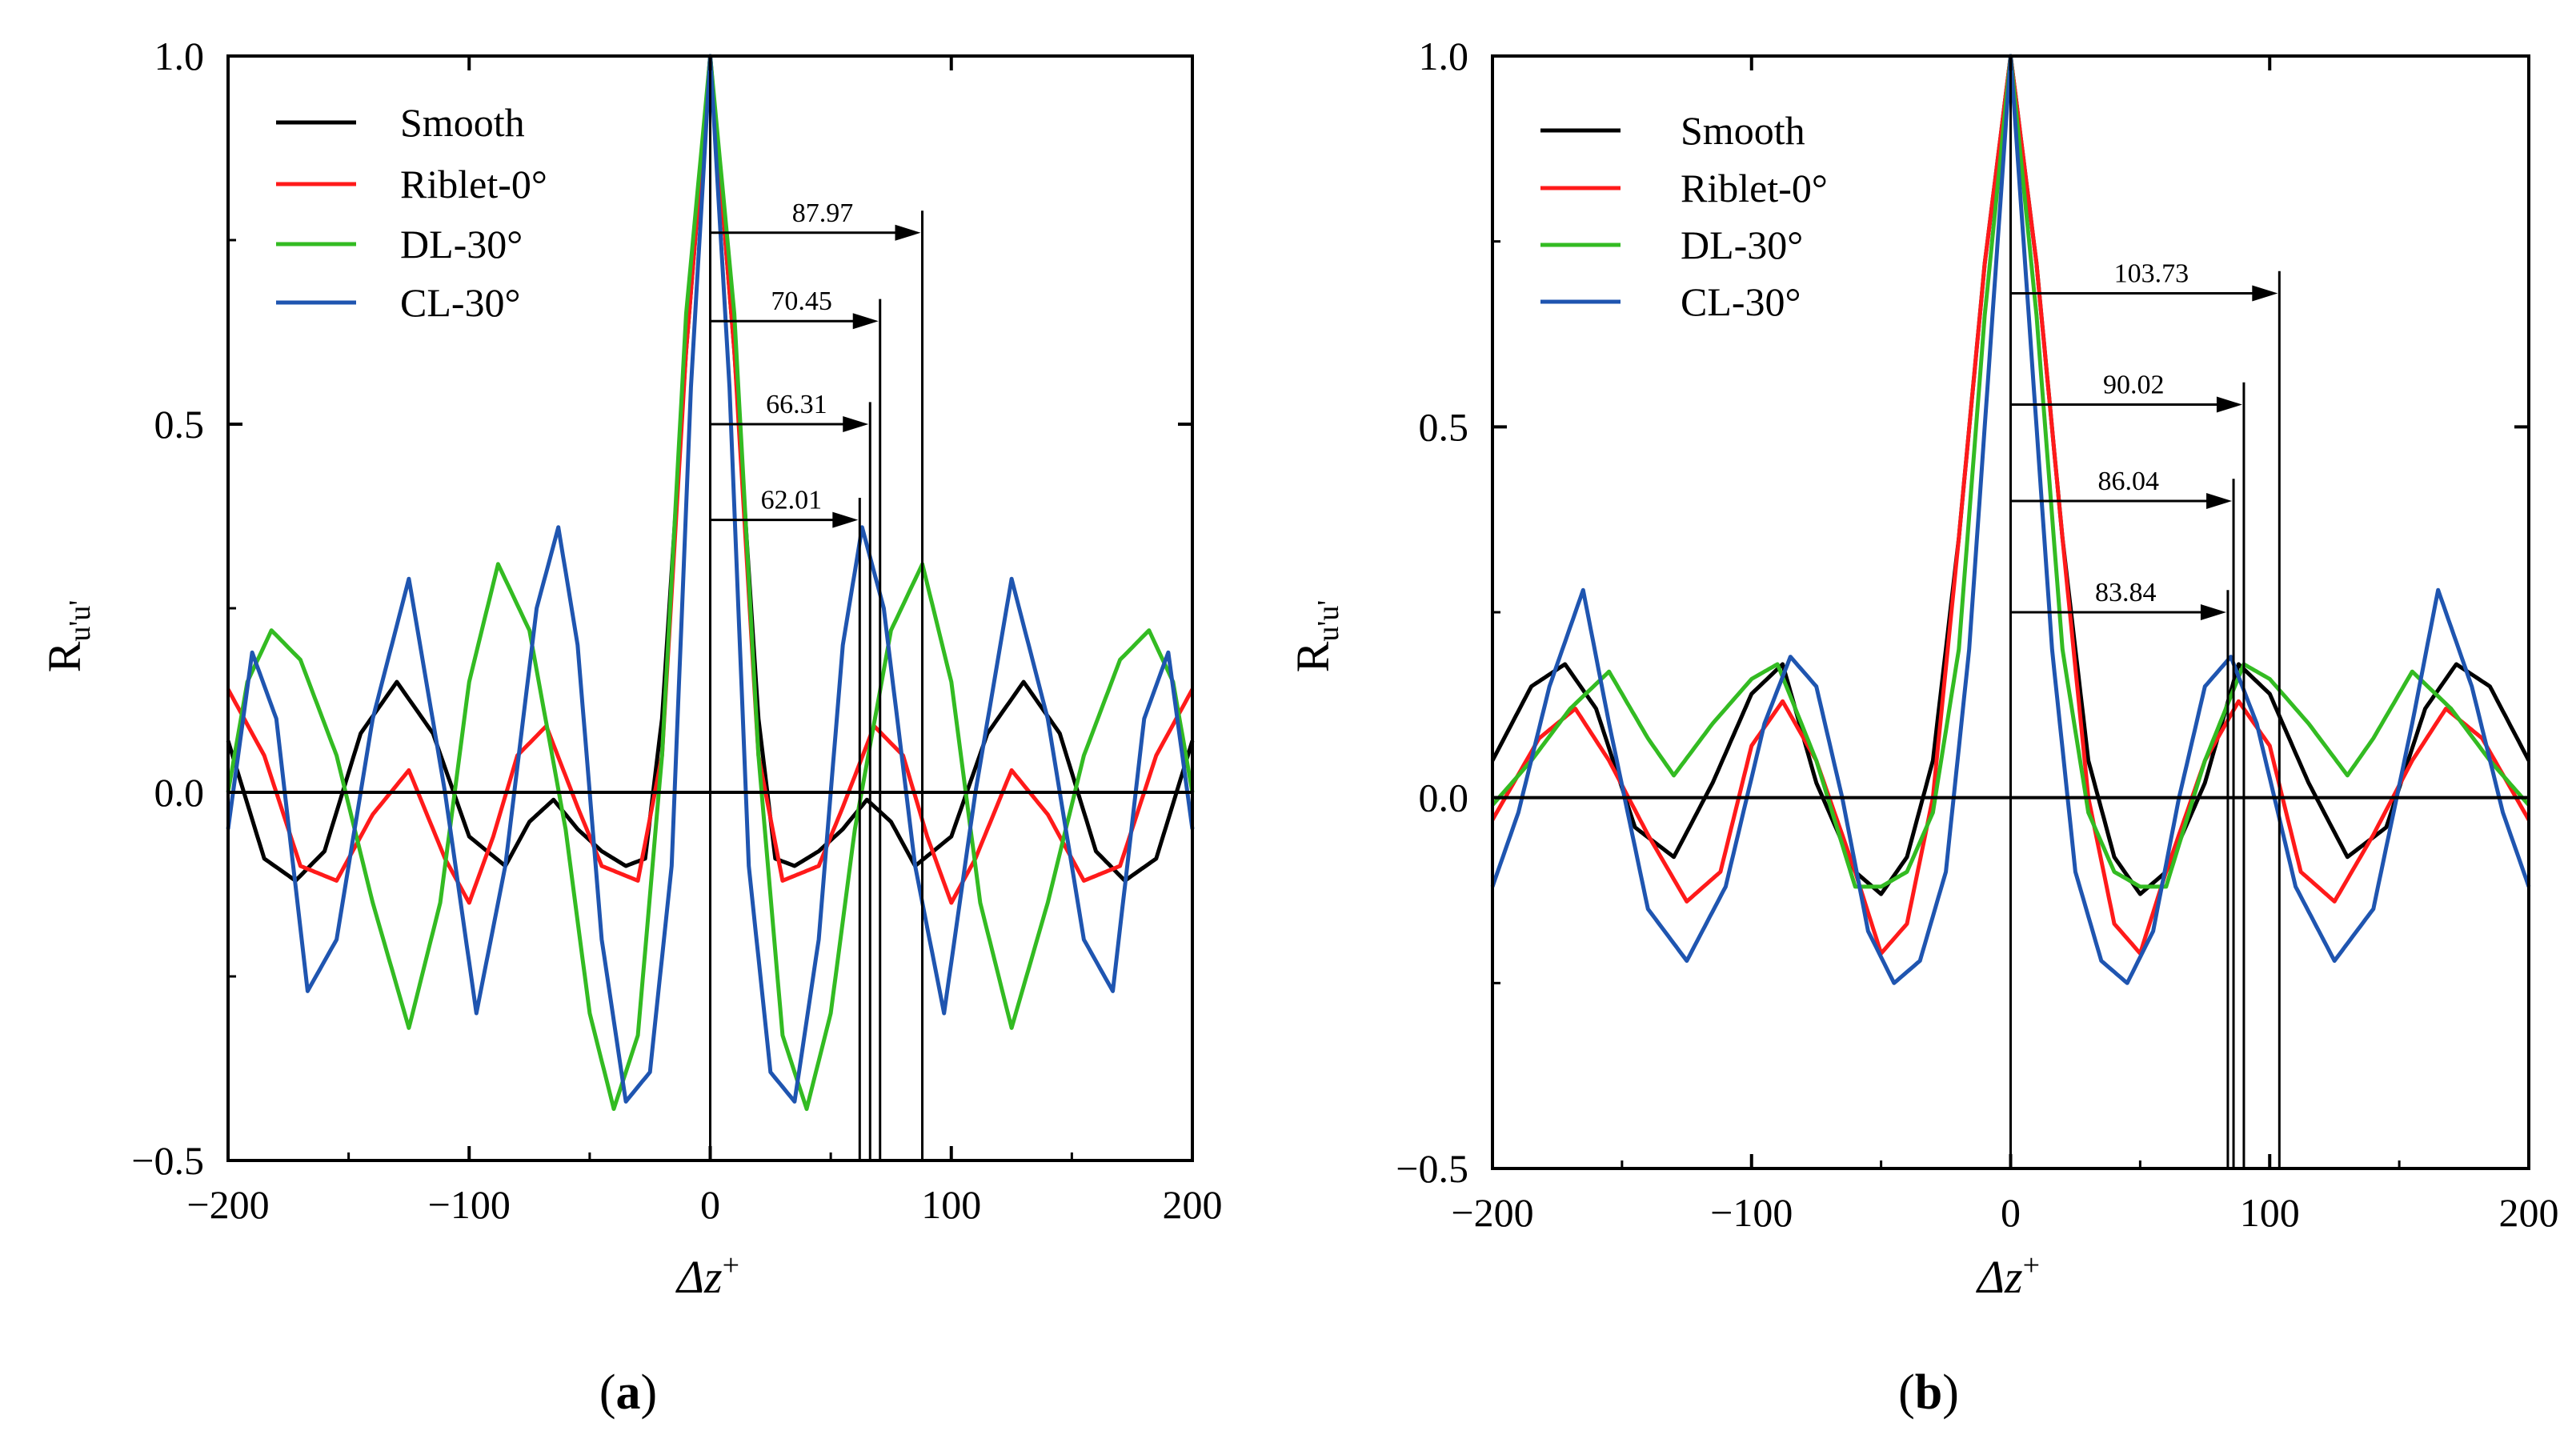 The height and width of the screenshot is (1447, 2576). What do you see at coordinates (1754, 188) in the screenshot?
I see `legend-label-riblet-b: Riblet-0°` at bounding box center [1754, 188].